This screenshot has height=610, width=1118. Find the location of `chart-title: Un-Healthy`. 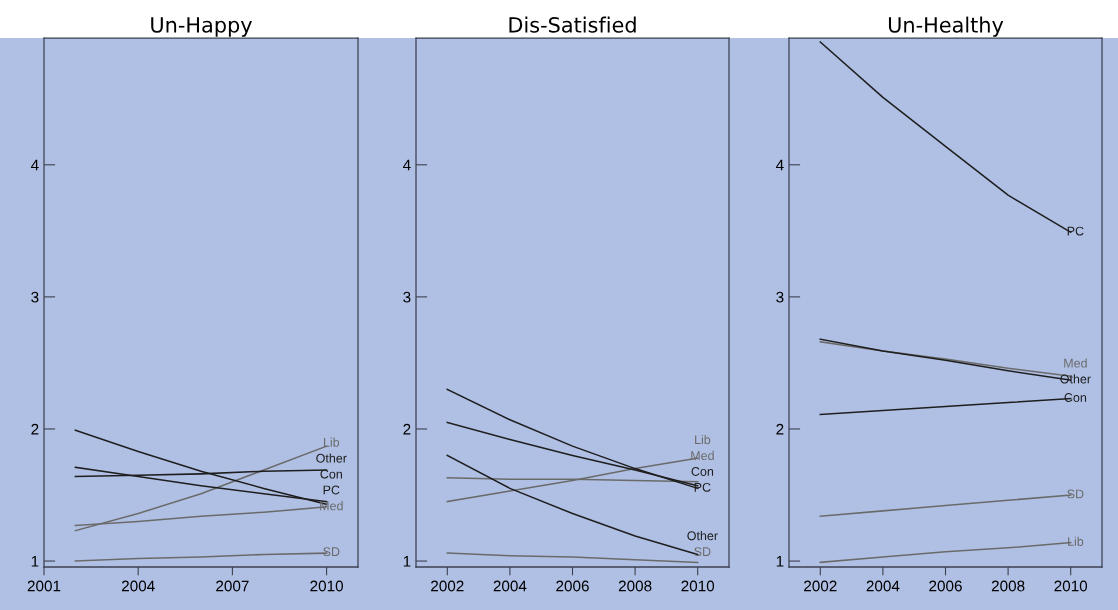

chart-title: Un-Healthy is located at coordinates (946, 26).